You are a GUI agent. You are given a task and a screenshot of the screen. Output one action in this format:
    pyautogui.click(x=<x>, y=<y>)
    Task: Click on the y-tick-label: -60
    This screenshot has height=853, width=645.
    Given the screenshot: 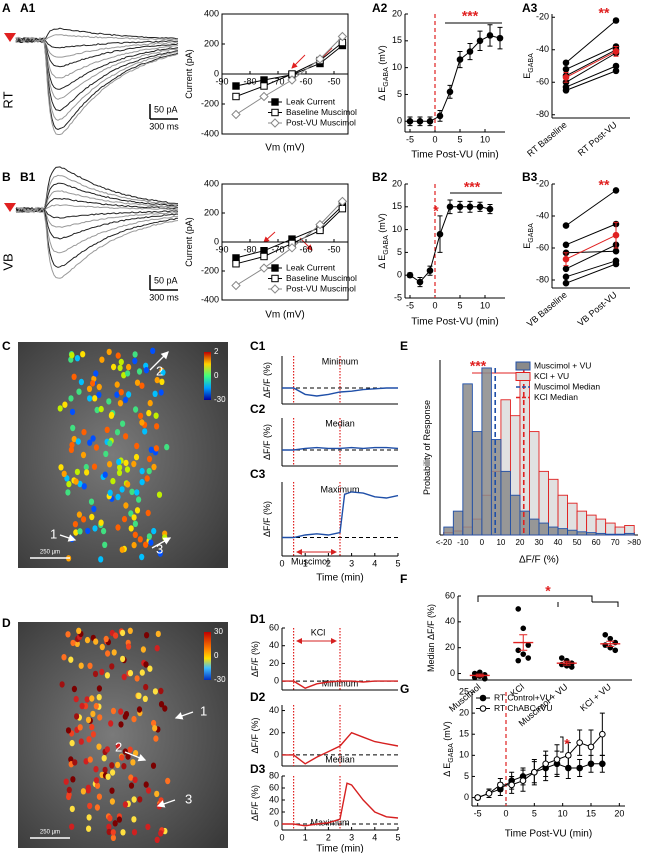 What is the action you would take?
    pyautogui.click(x=542, y=82)
    